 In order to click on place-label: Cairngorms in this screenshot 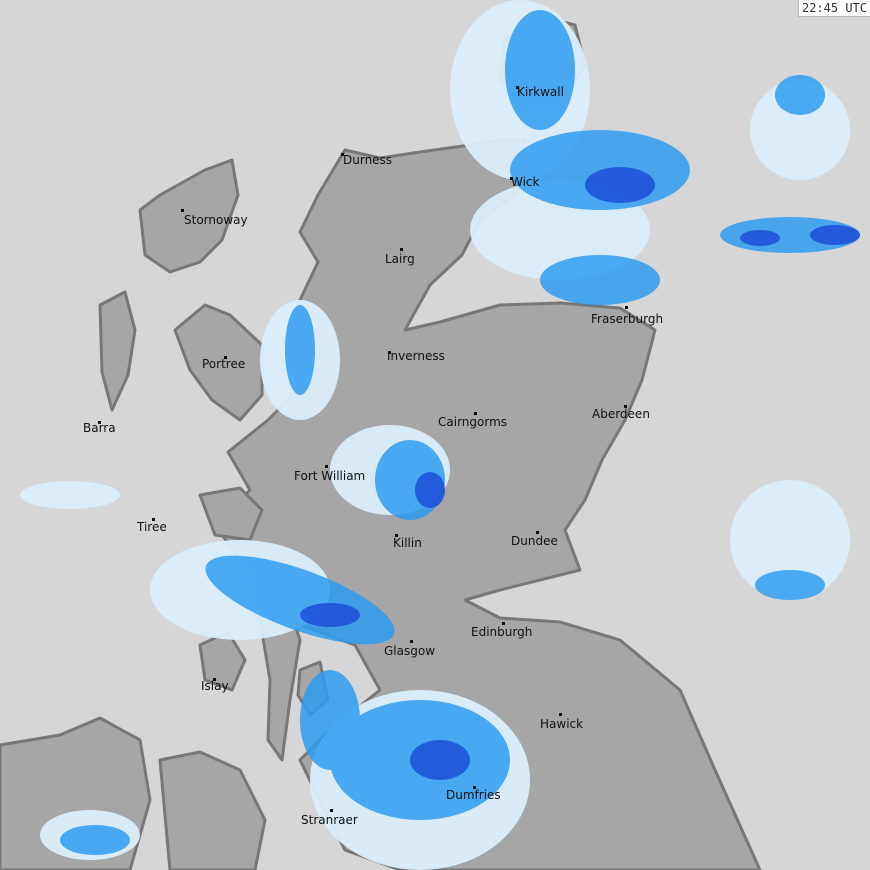, I will do `click(473, 422)`.